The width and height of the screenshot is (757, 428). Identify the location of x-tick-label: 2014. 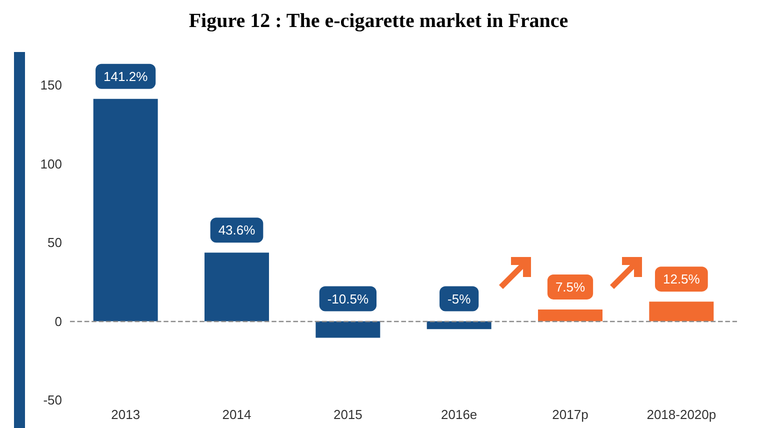
(237, 414).